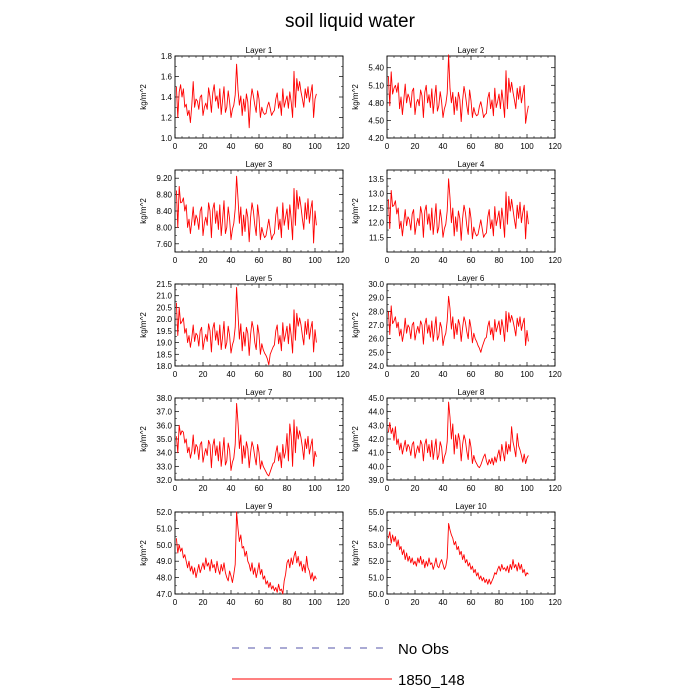 The width and height of the screenshot is (700, 700). I want to click on y-tick-label: 11.5, so click(377, 237).